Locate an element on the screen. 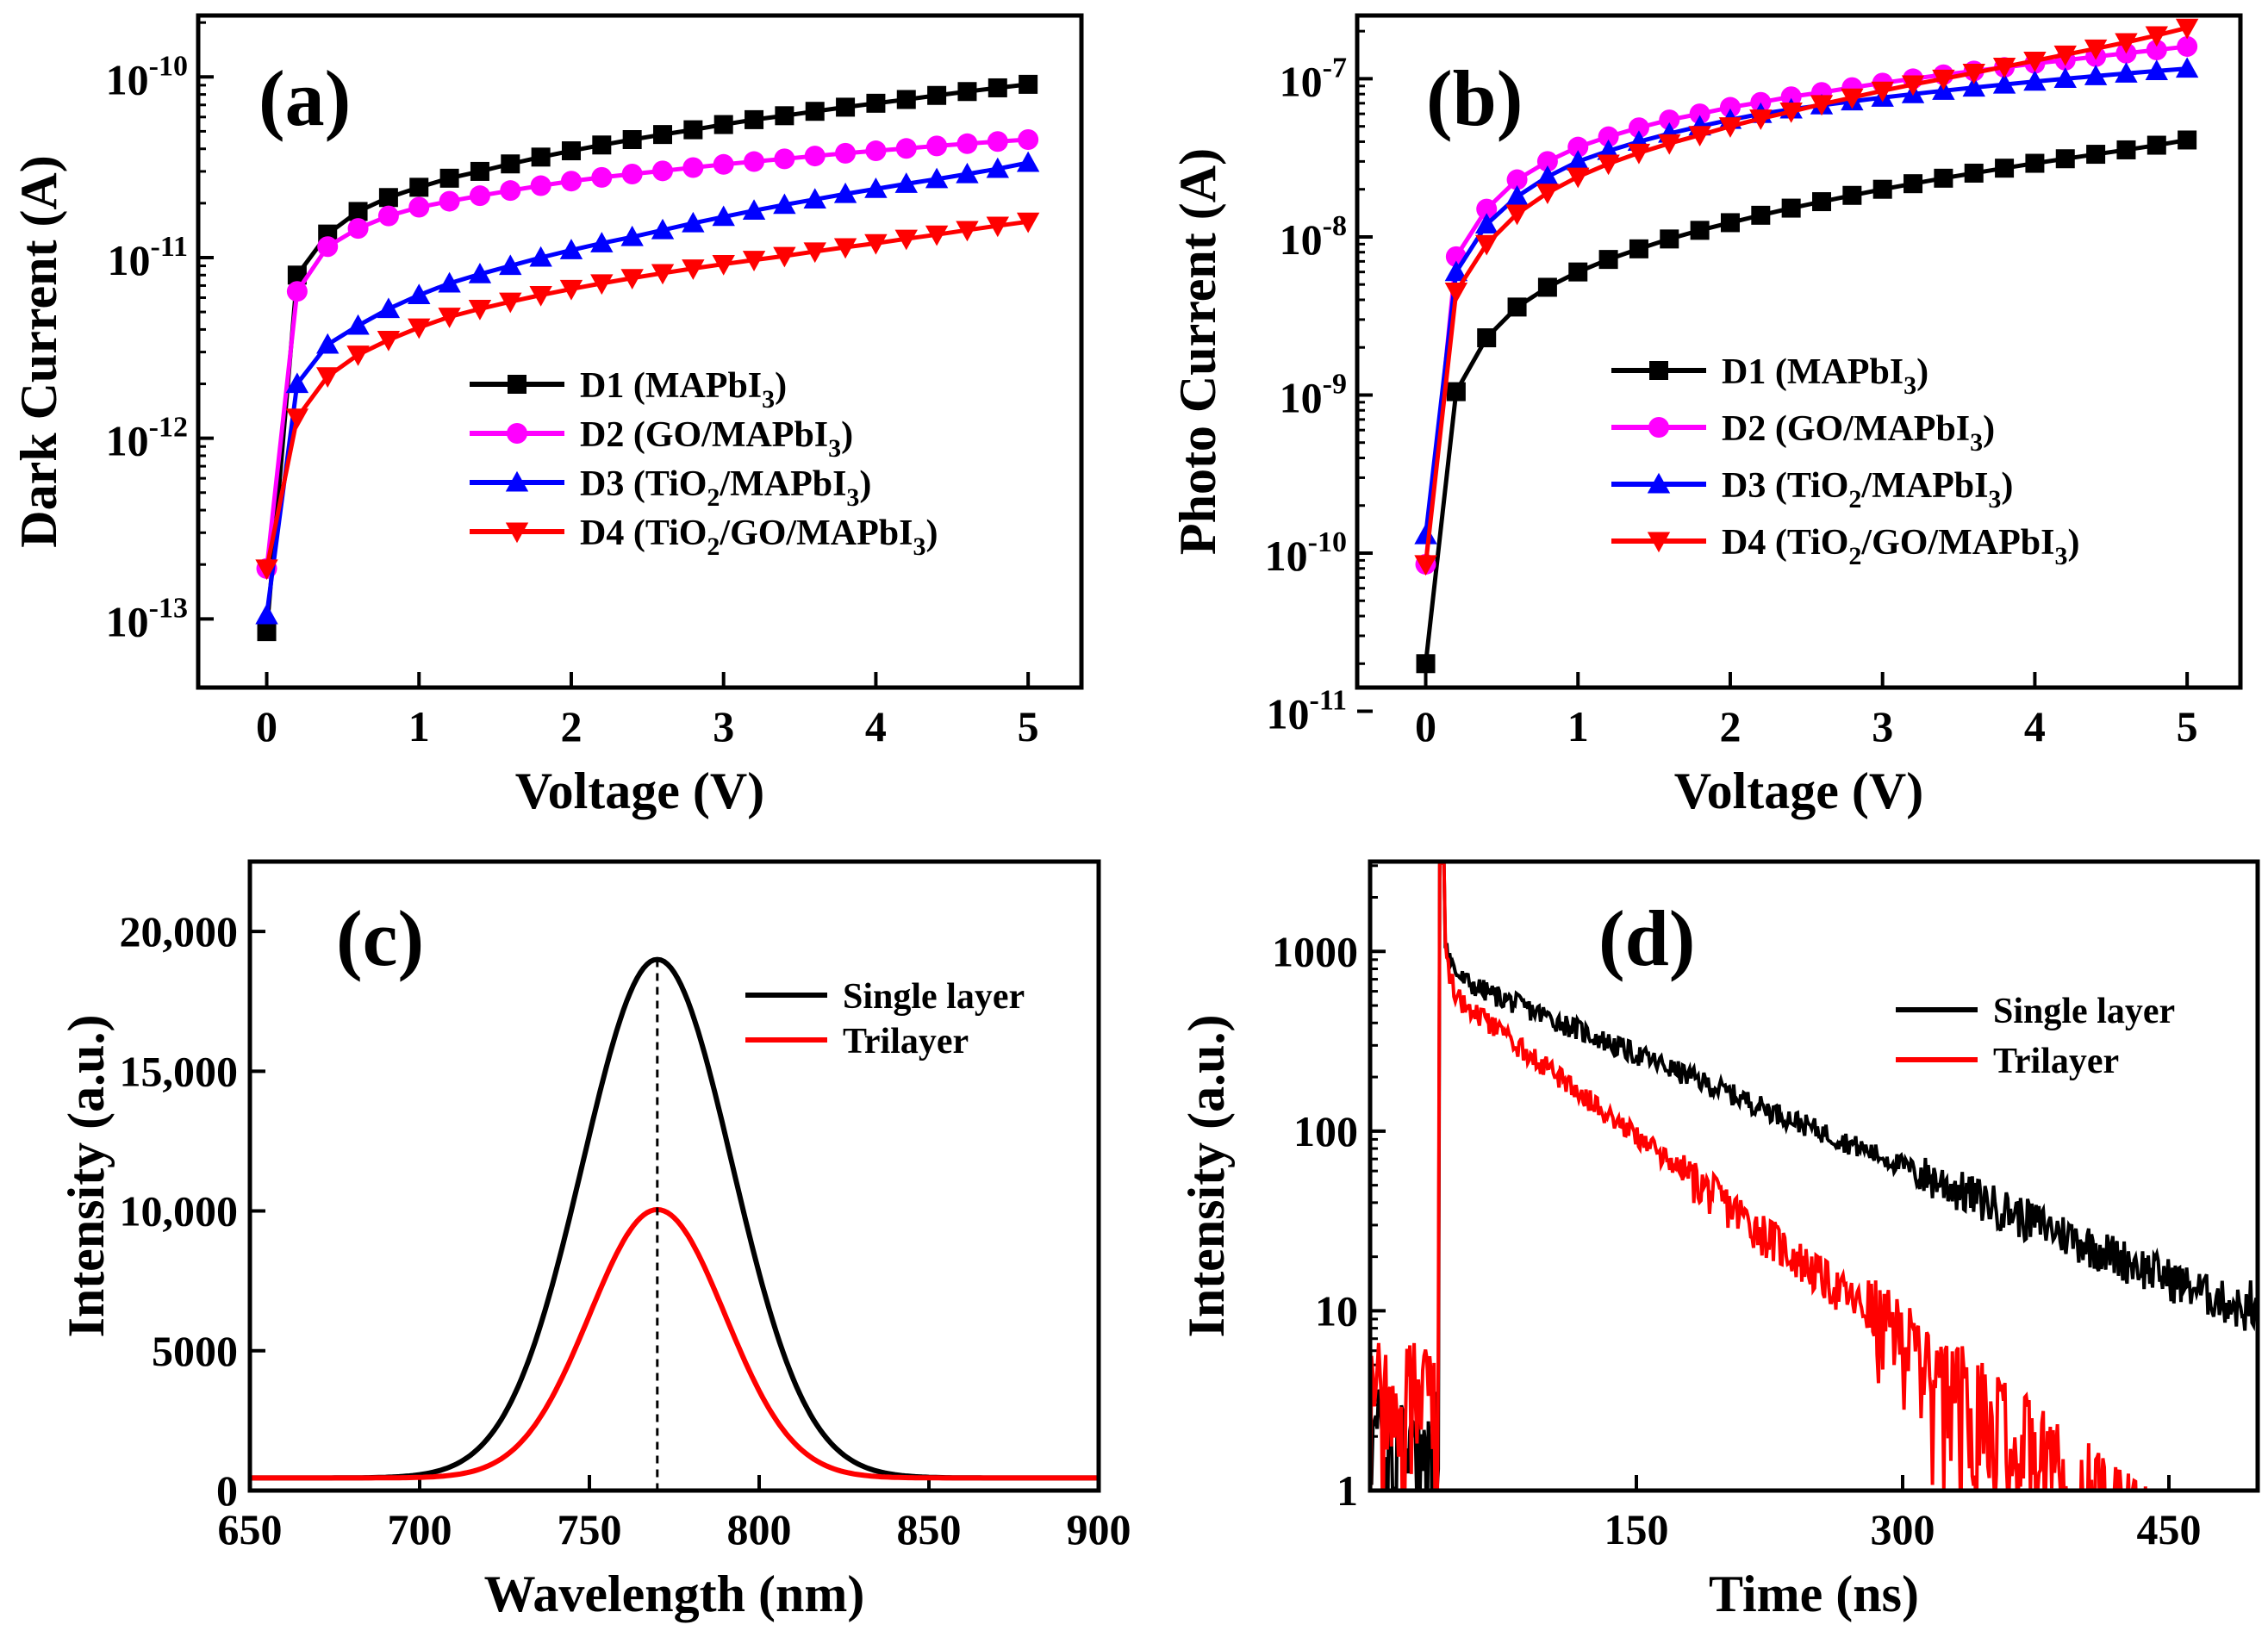  legend-label-D4: D4 (TiO2/GO/MAPbI3) is located at coordinates (759, 537).